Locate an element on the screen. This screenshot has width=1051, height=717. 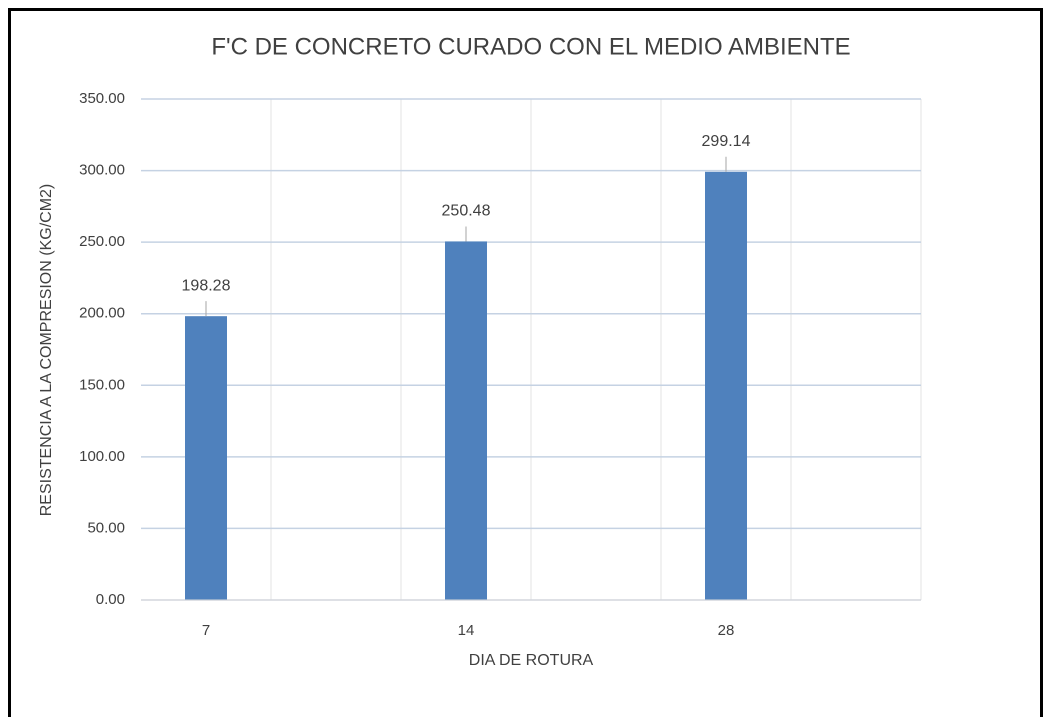
y-tick-label: 300.00 is located at coordinates (102, 170).